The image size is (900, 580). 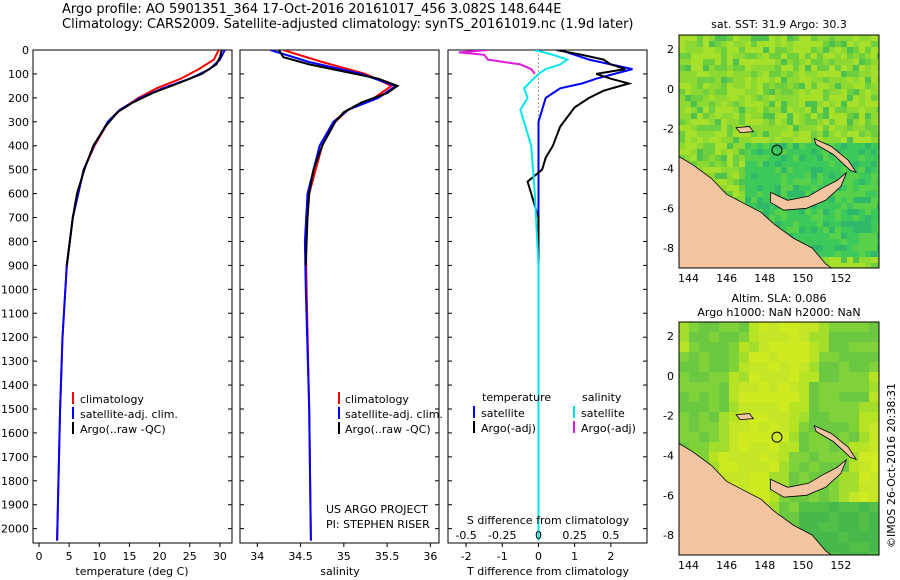 What do you see at coordinates (756, 212) in the screenshot?
I see `new-guinea-land` at bounding box center [756, 212].